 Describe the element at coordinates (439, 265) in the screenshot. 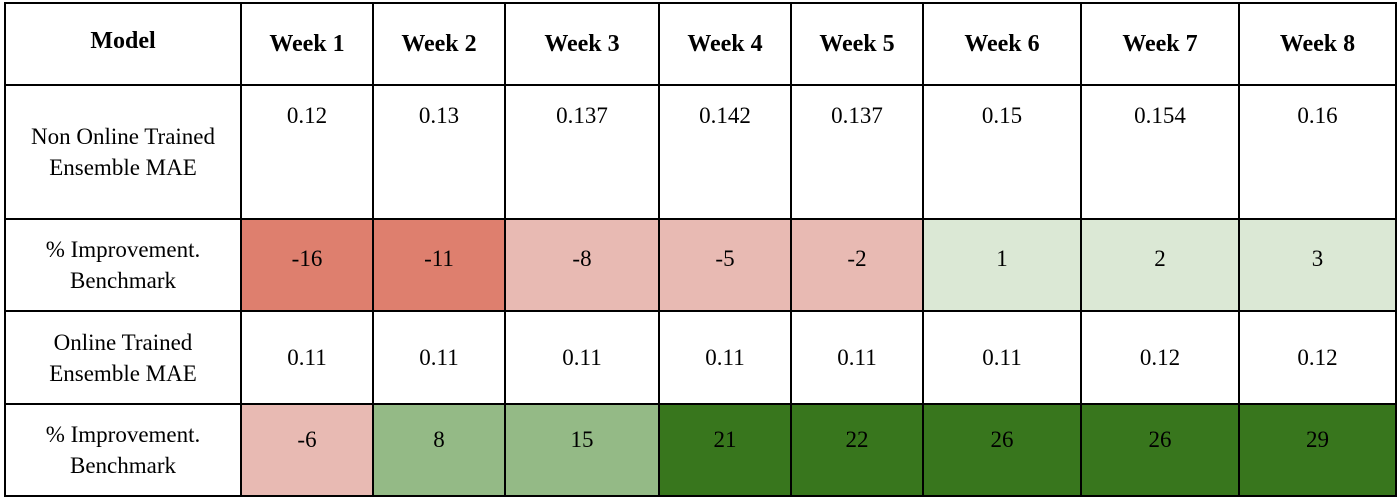

I see `table-cell: -11` at that location.